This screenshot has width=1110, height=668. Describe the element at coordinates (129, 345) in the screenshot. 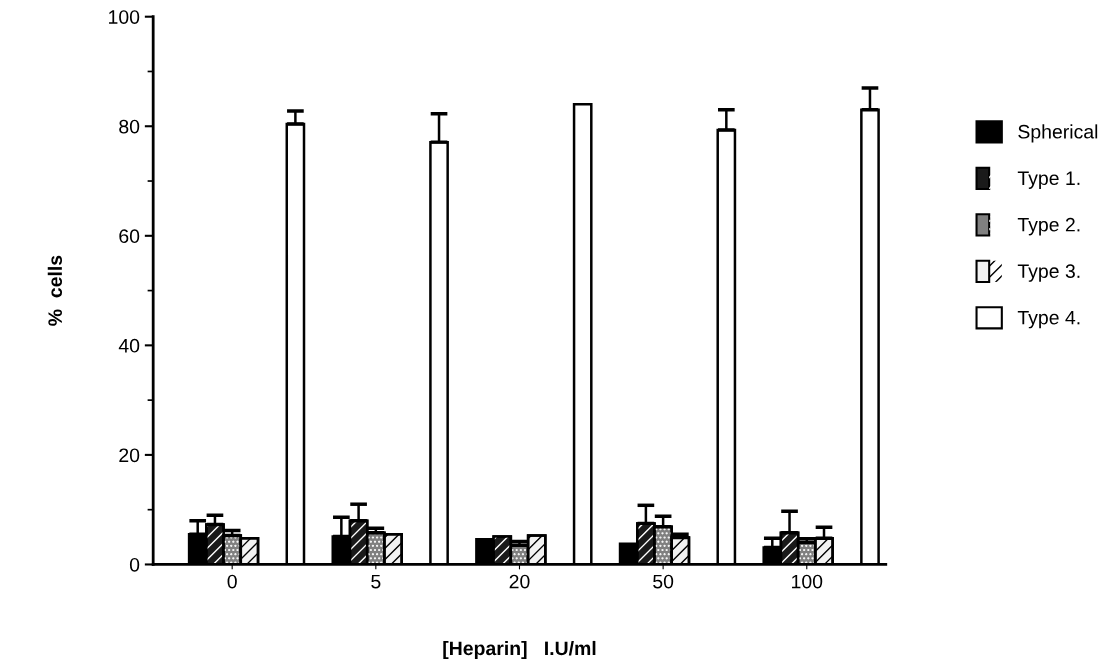

I see `y-tick-label: 40` at that location.